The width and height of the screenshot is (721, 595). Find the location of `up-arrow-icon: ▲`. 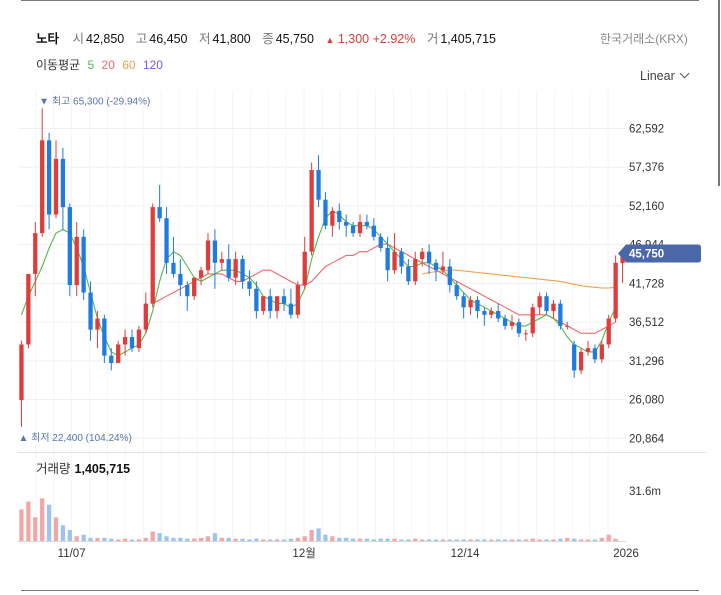

up-arrow-icon: ▲ is located at coordinates (330, 40).